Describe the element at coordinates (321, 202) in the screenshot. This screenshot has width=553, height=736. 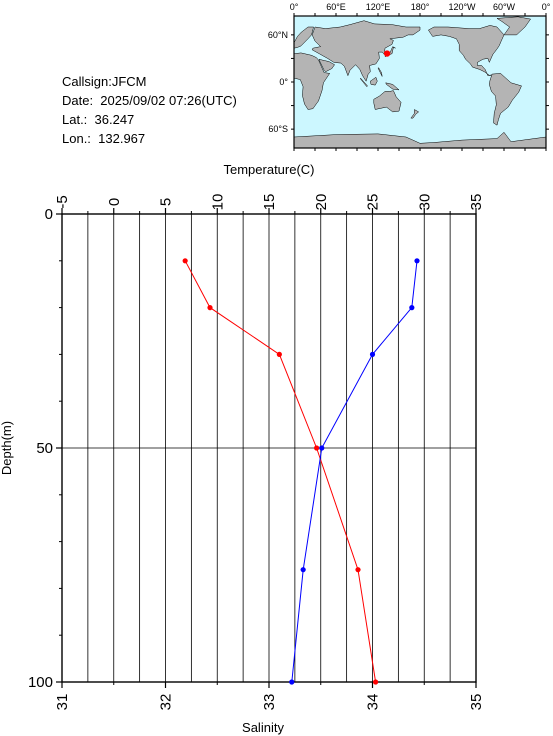
I see `temperature-tick-label: 20` at that location.